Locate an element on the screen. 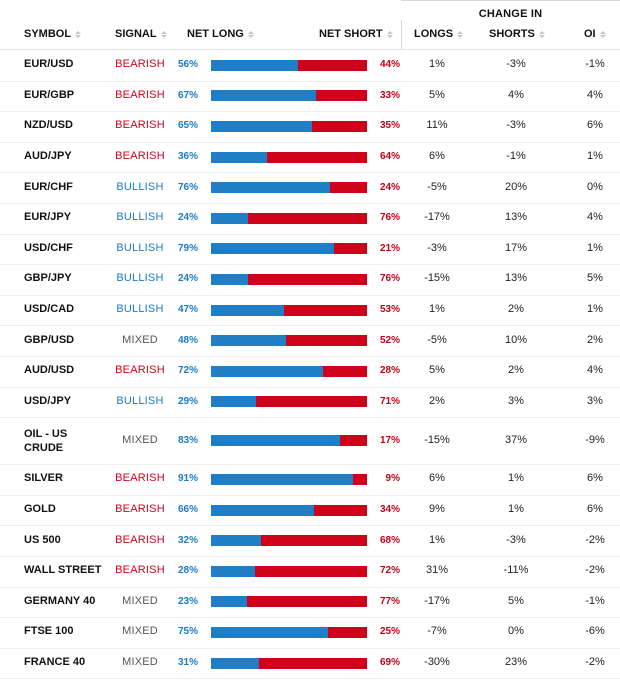  table-row: OIL - US CRUDE MIXED 83% 17% -15% 37% -9% is located at coordinates (310, 441).